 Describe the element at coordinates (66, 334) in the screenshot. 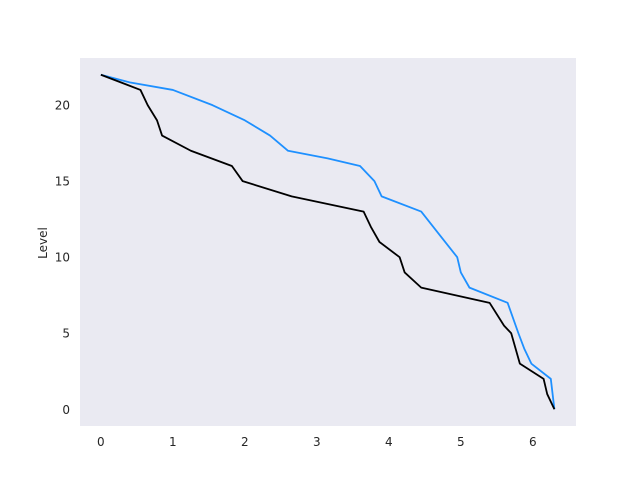

I see `y-tick-label: 5` at that location.